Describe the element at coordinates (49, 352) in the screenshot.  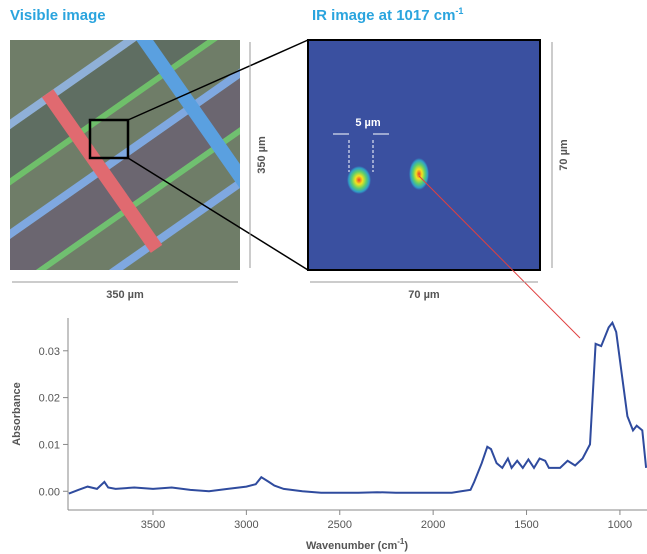
I see `y-tick-label: 0.03` at that location.